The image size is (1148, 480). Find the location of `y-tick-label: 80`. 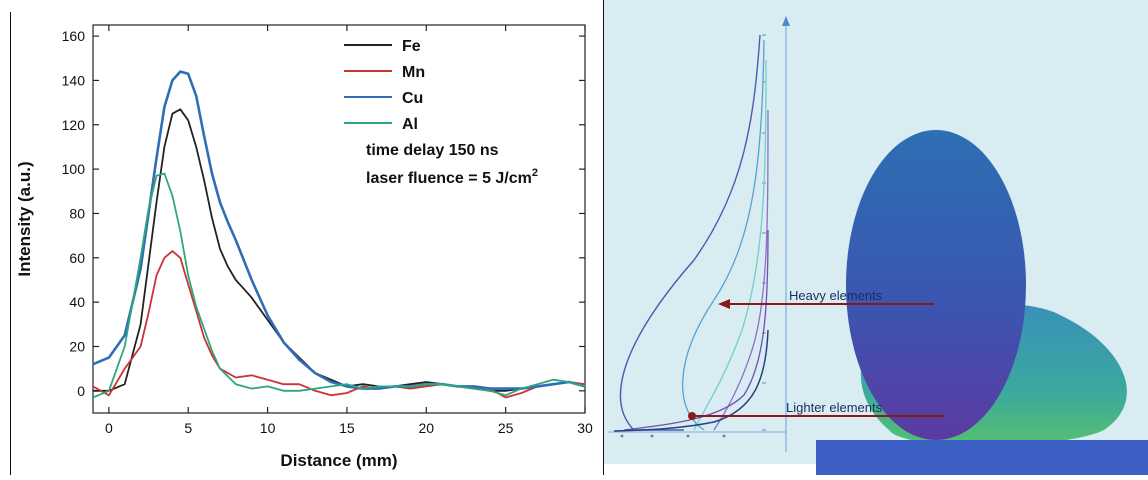

y-tick-label: 80 is located at coordinates (77, 213).